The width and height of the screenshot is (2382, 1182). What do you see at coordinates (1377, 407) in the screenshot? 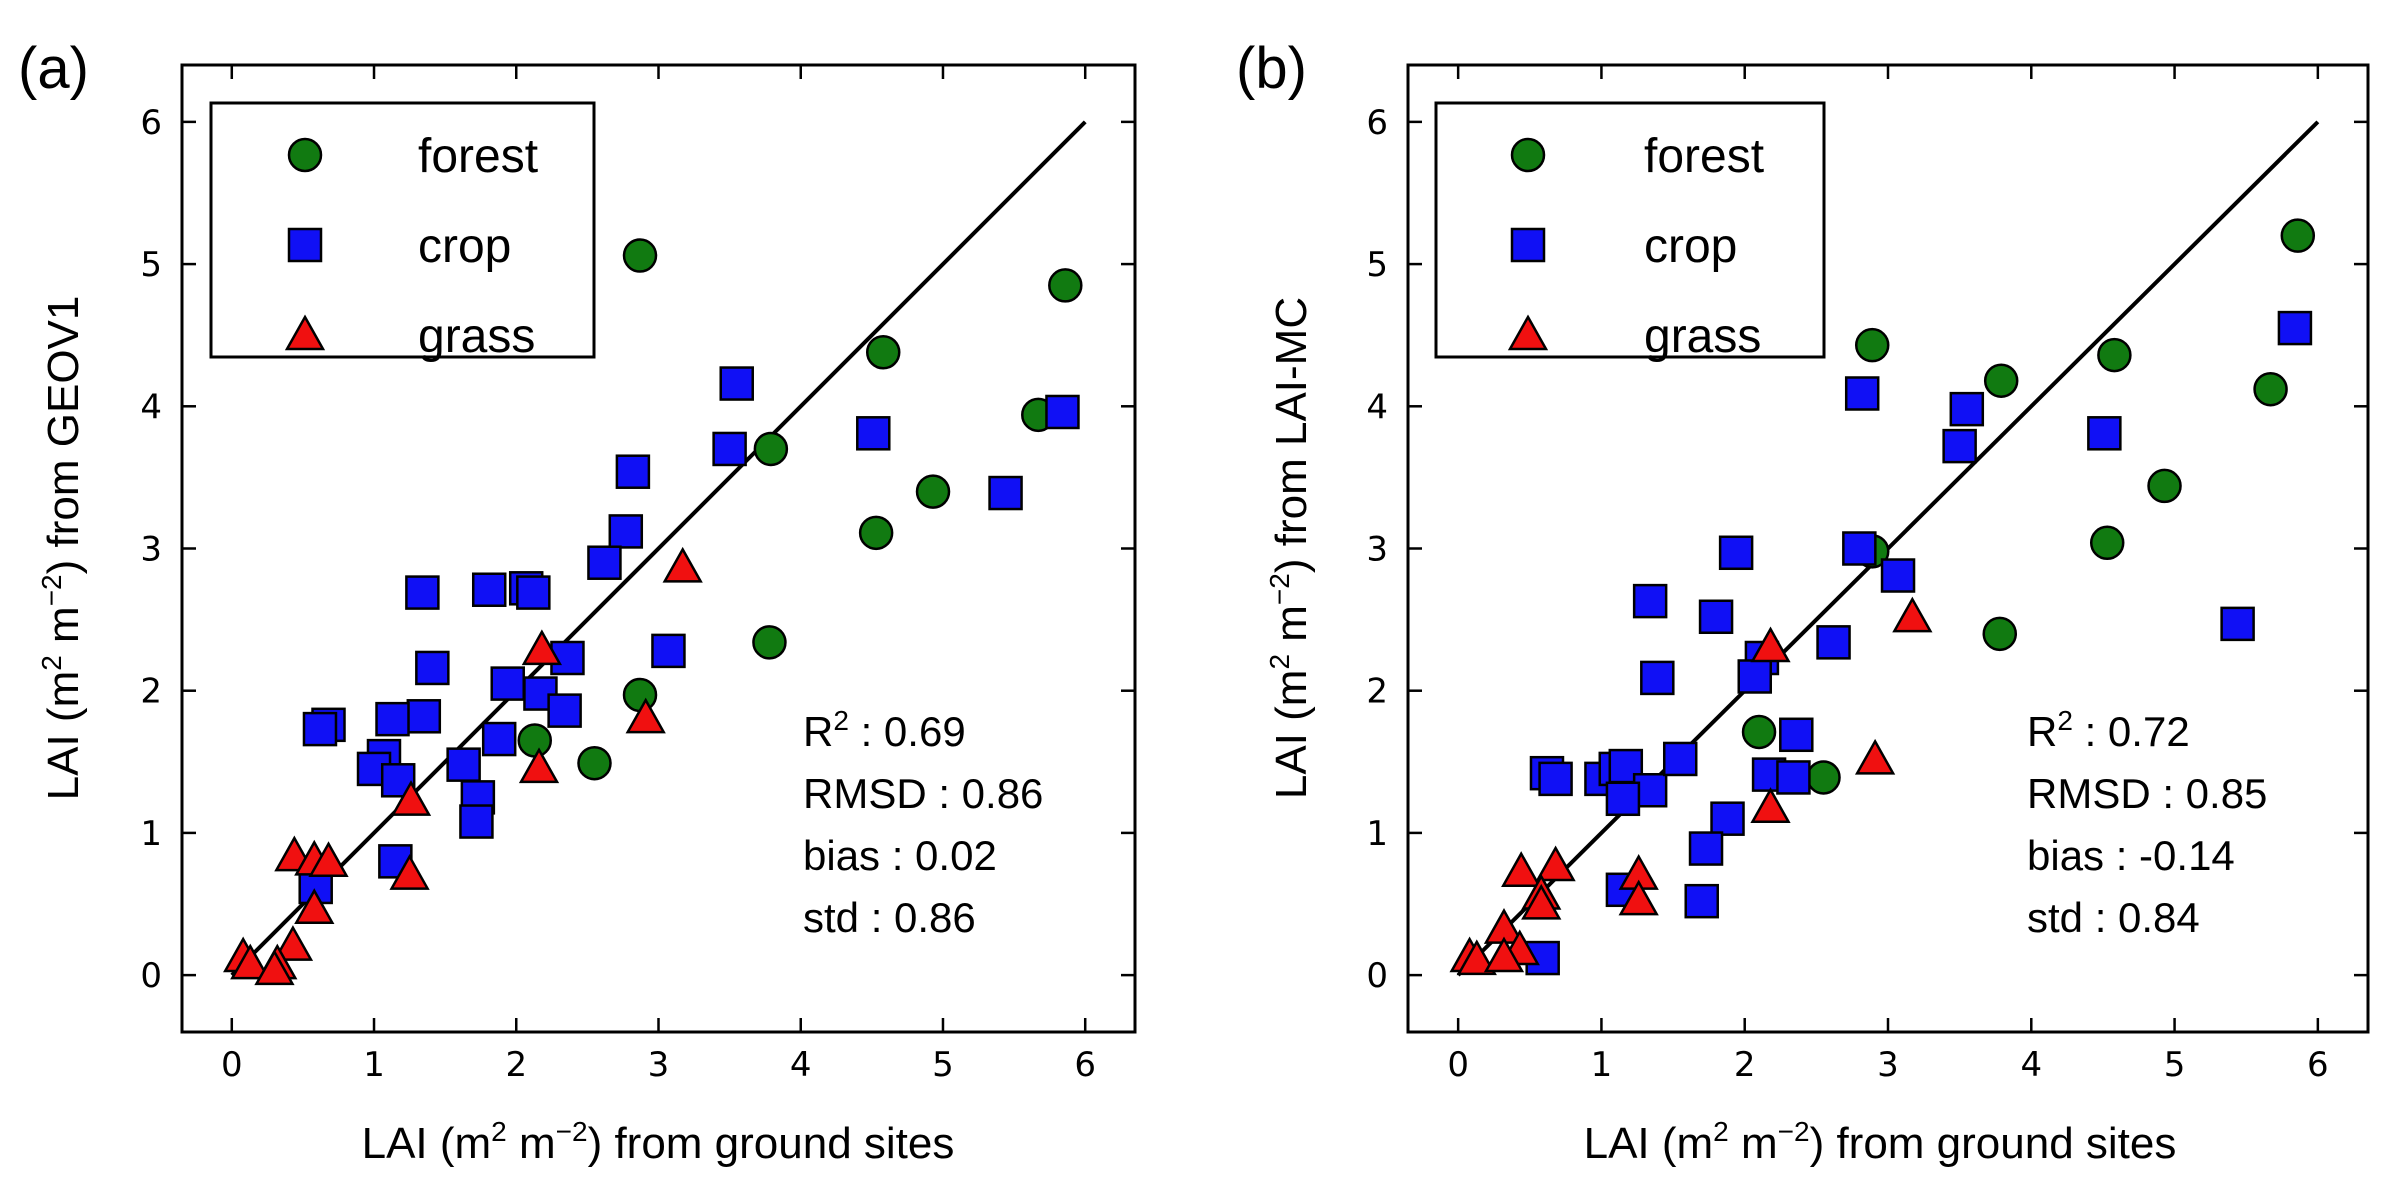
I see `panel-b-y-tick-label: 4` at bounding box center [1377, 407].